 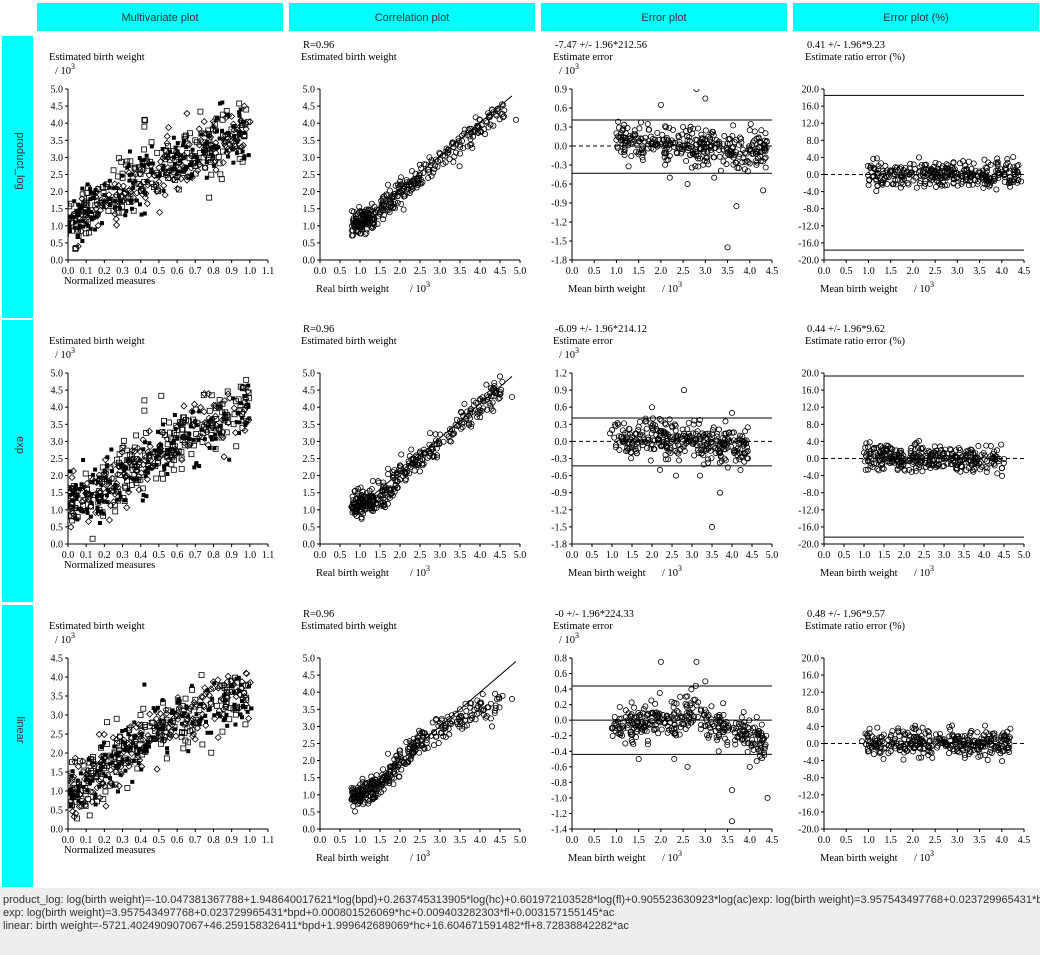 What do you see at coordinates (813, 175) in the screenshot?
I see `y-tick-label: 0.0` at bounding box center [813, 175].